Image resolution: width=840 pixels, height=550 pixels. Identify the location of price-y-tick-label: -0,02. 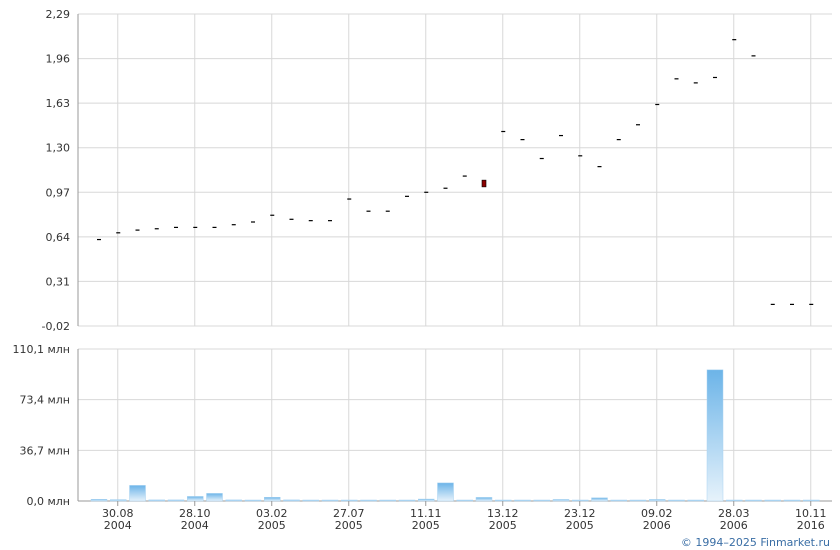
(56, 326).